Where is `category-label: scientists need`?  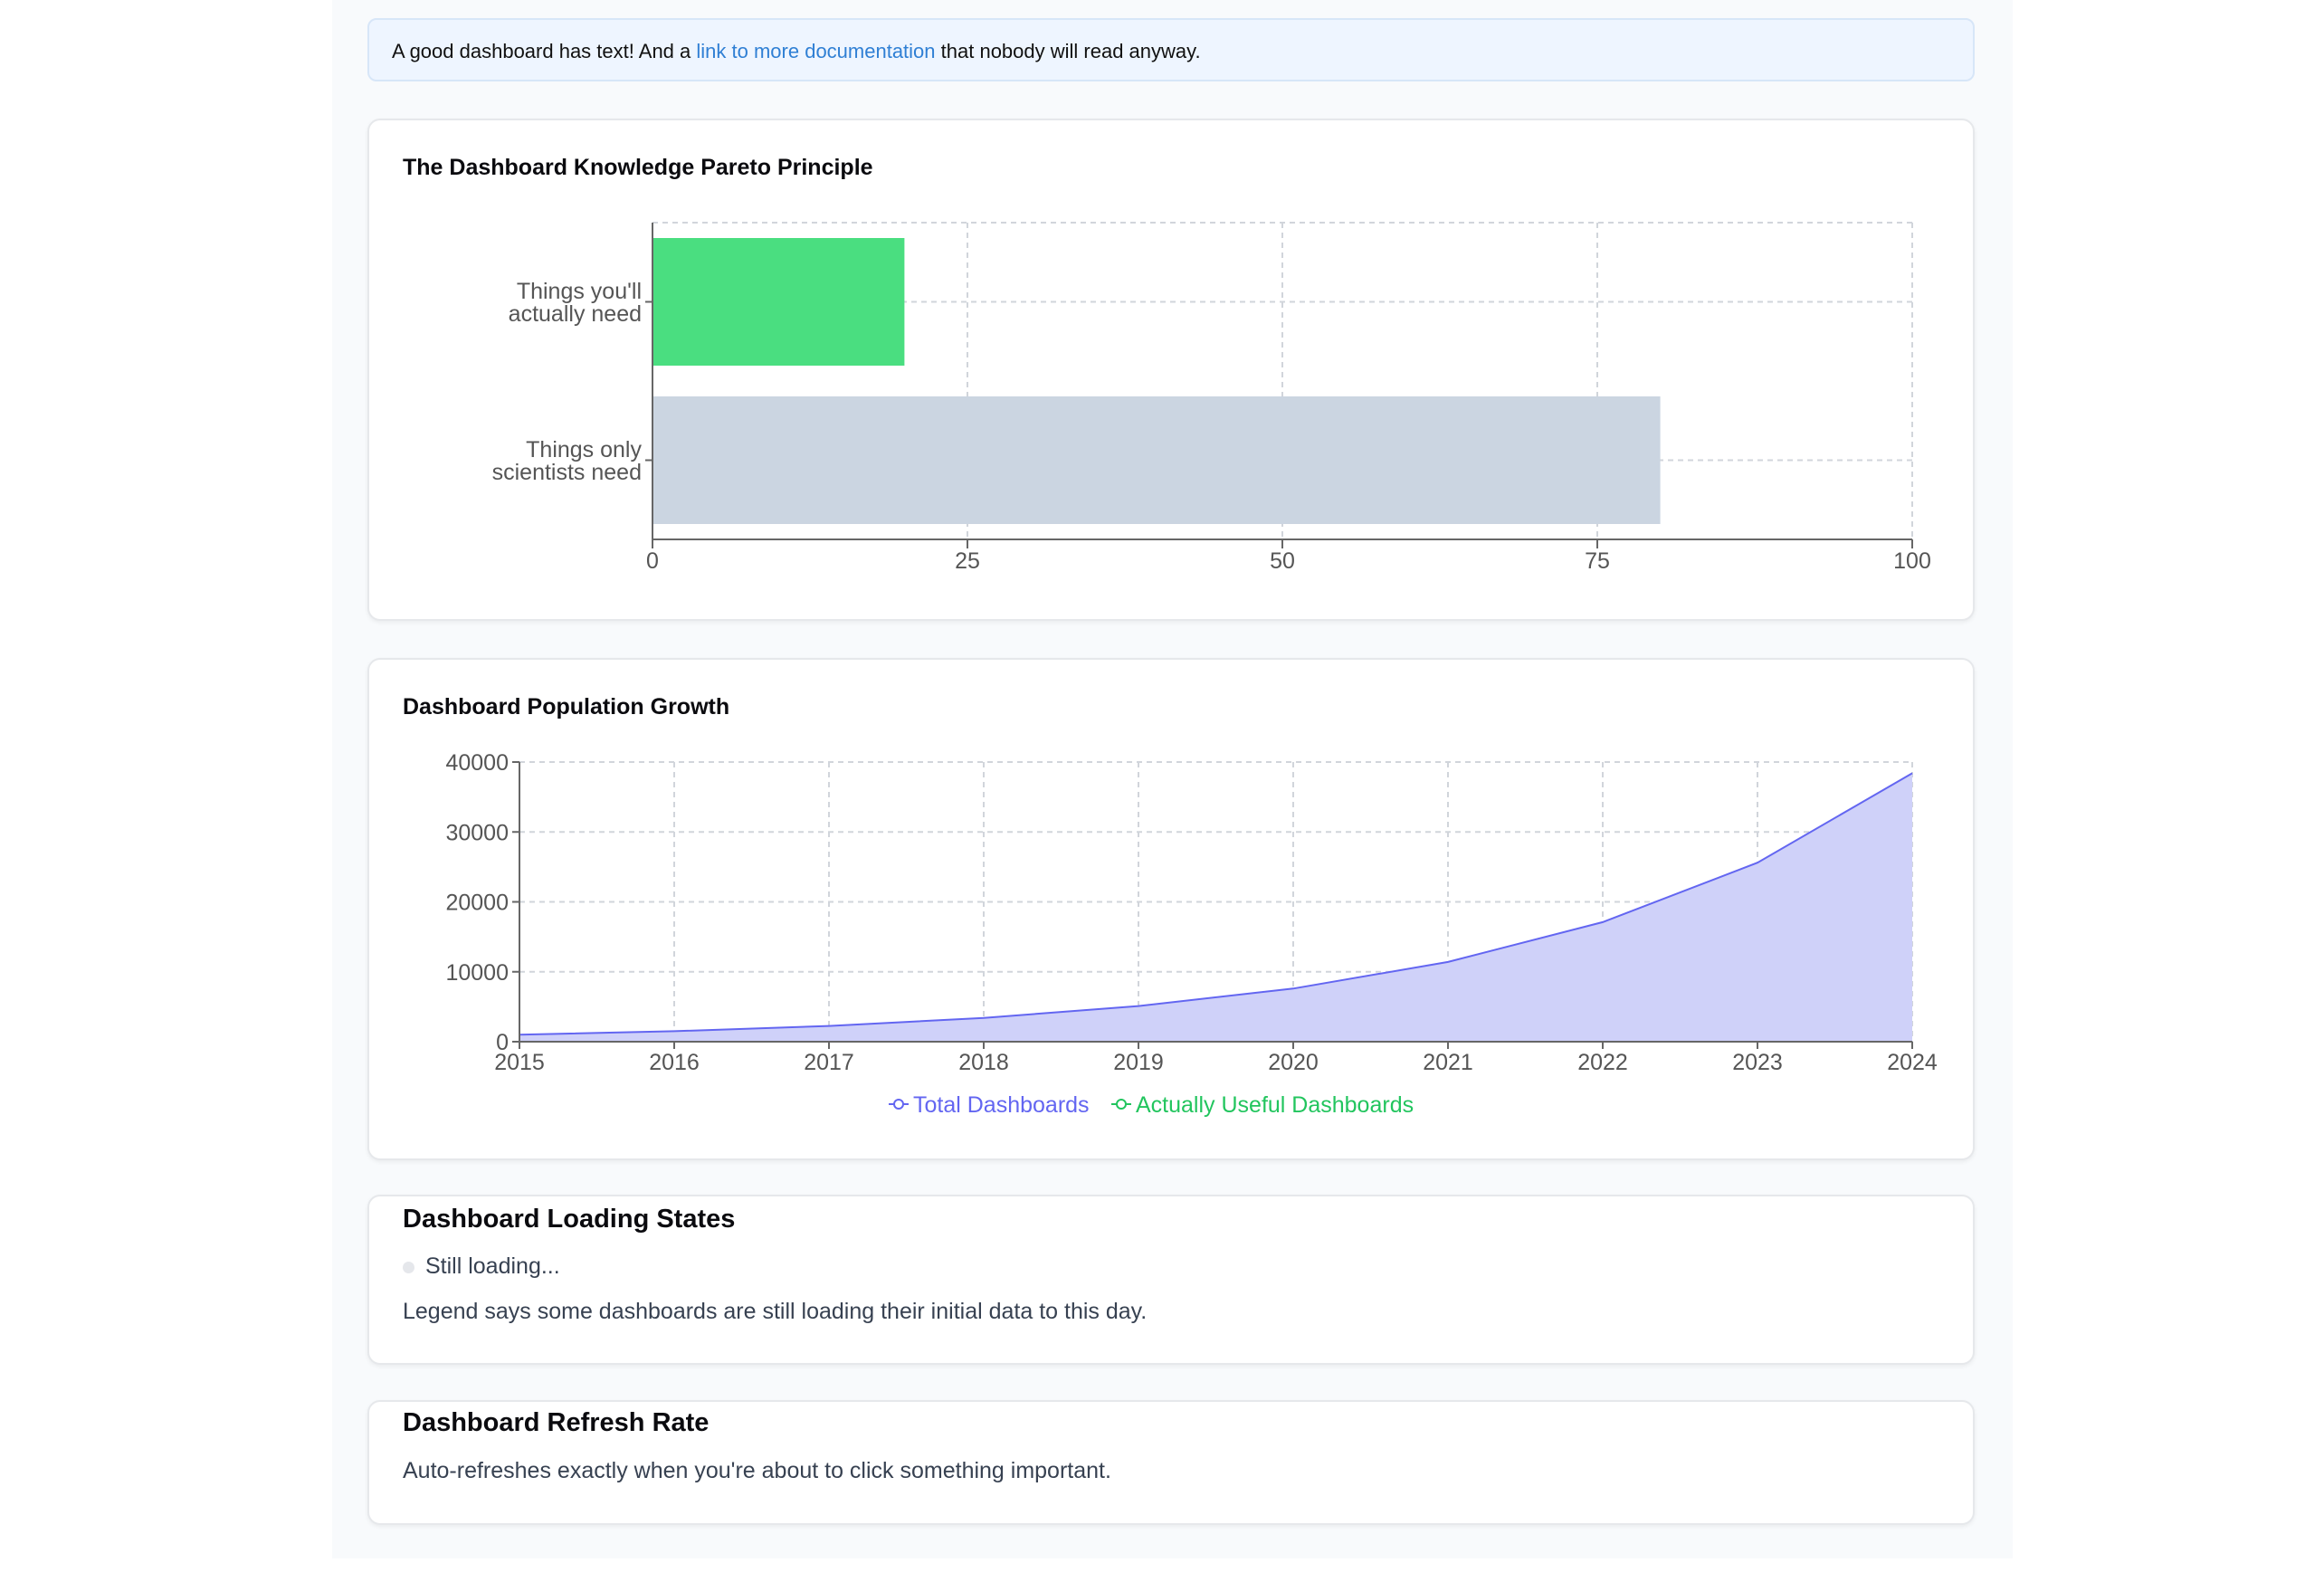 category-label: scientists need is located at coordinates (567, 473).